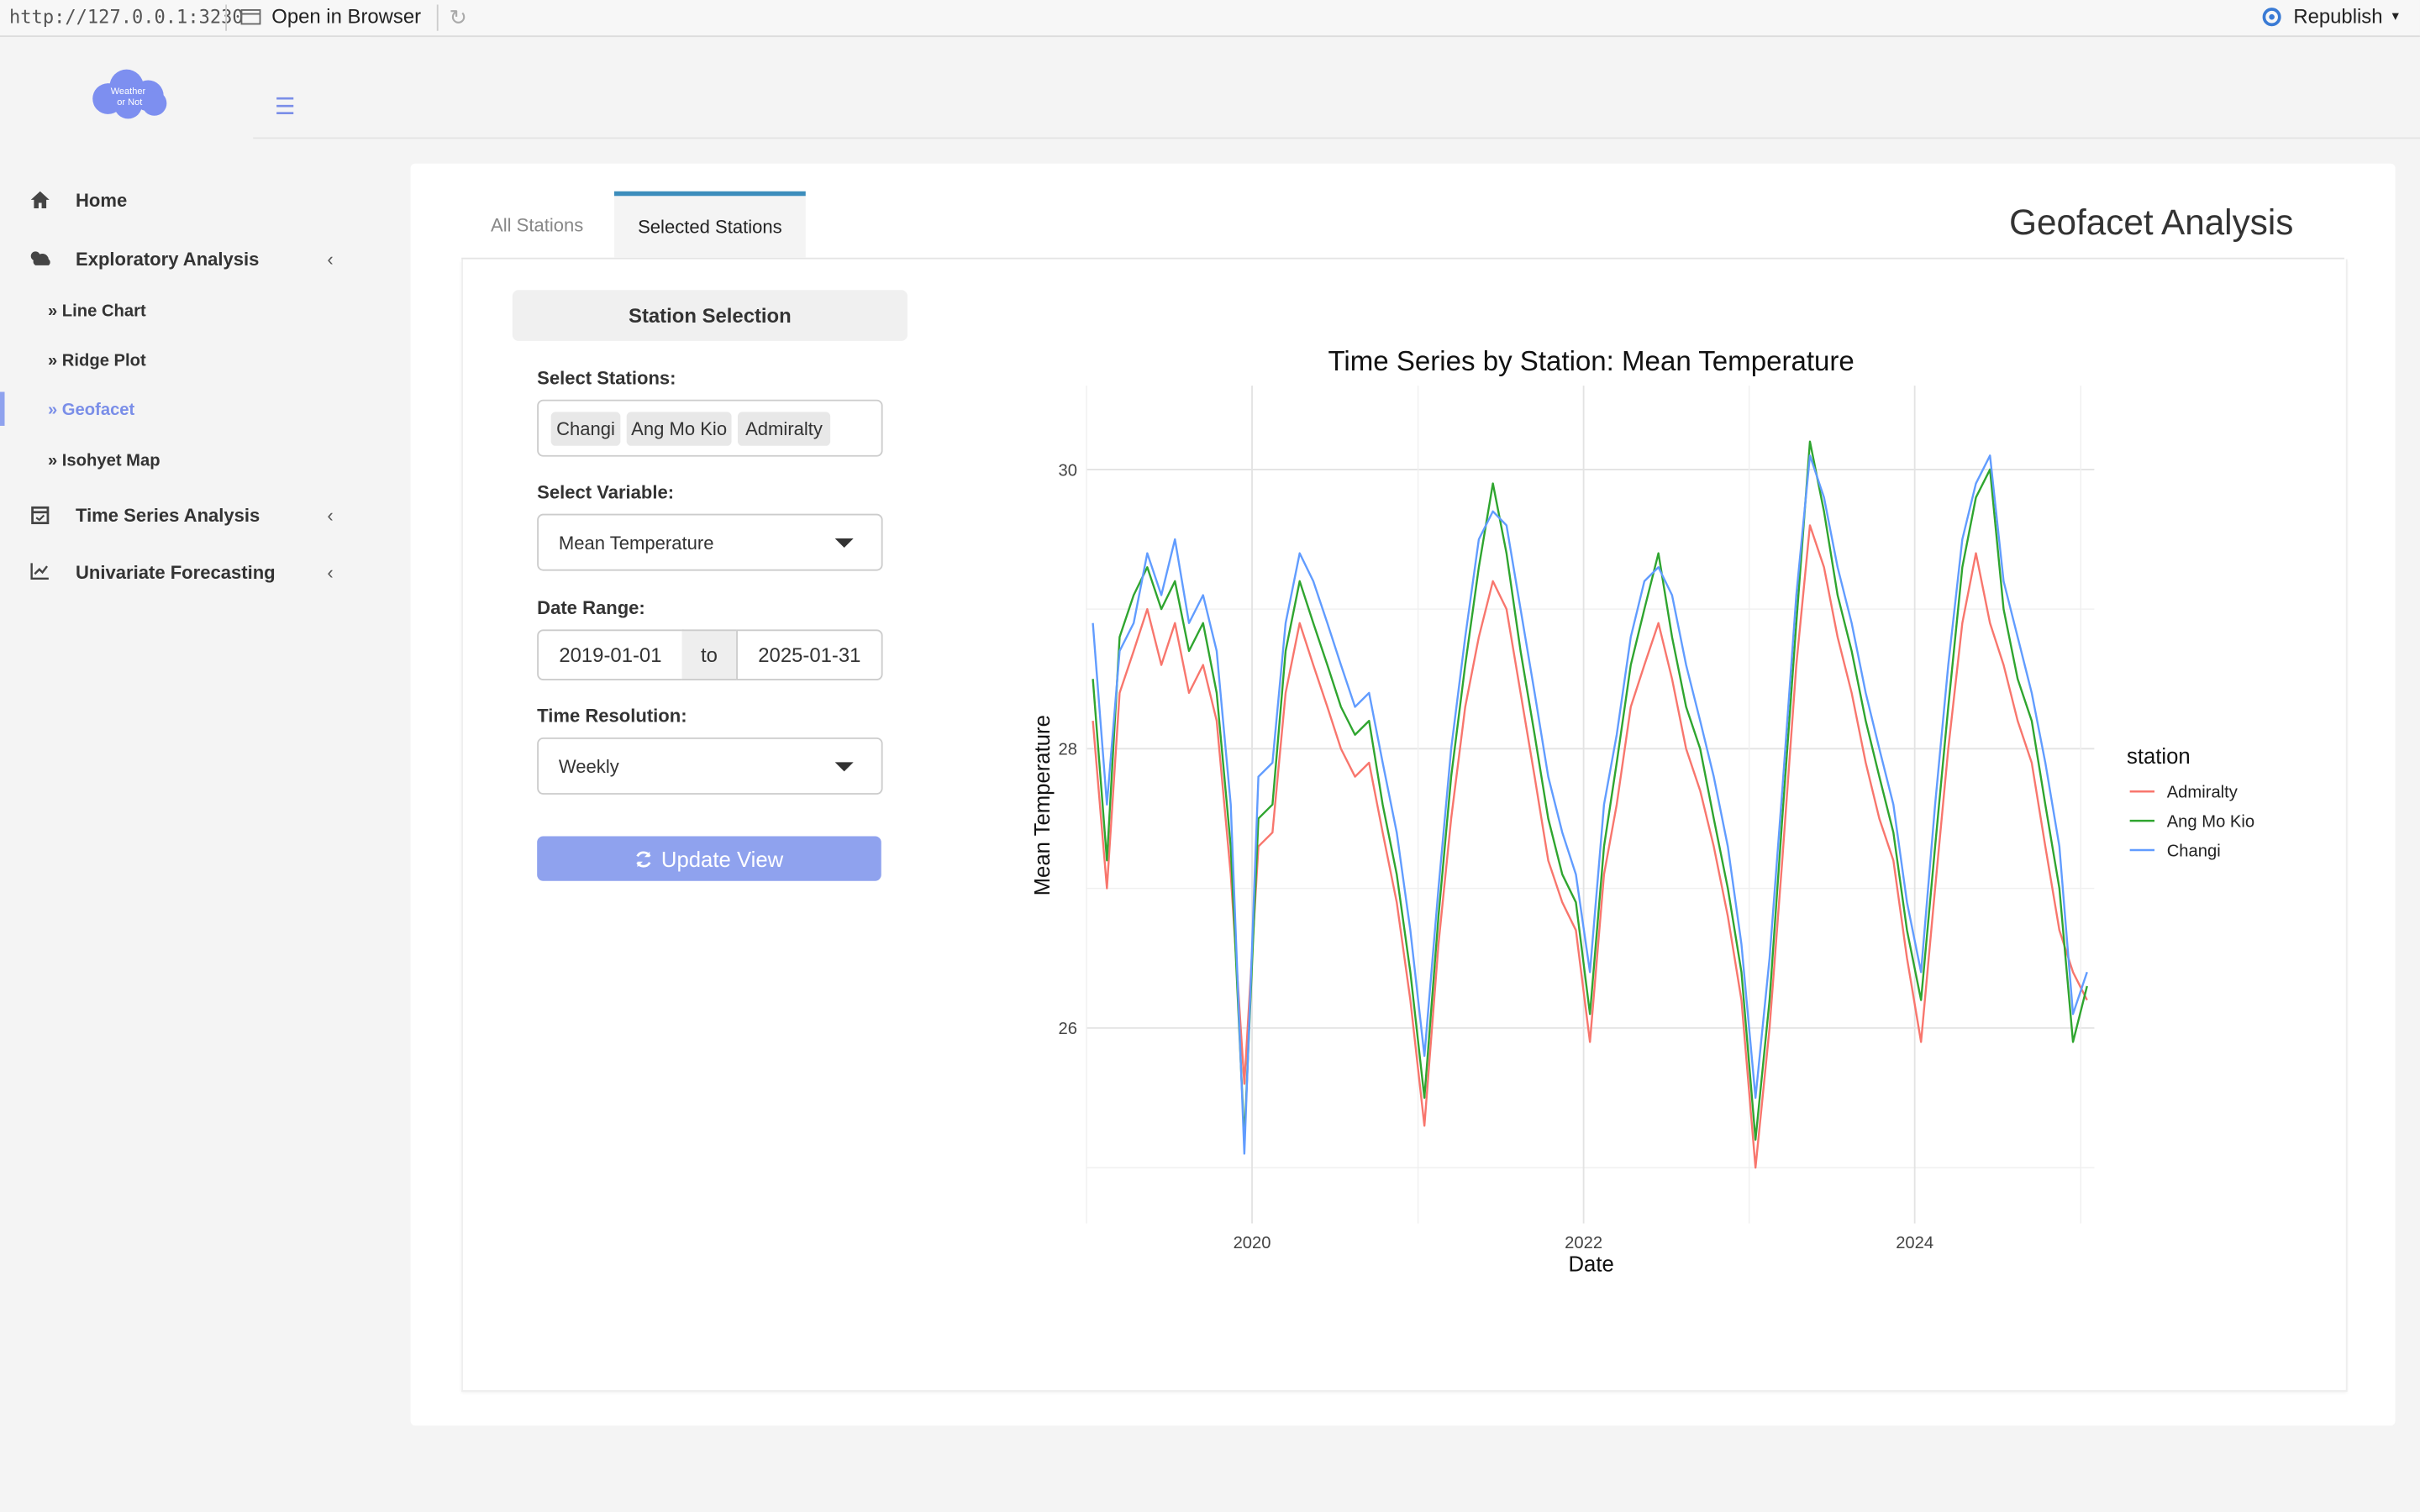 The height and width of the screenshot is (1512, 2420). Describe the element at coordinates (606, 378) in the screenshot. I see `select-stations-label: Select Stations:` at that location.